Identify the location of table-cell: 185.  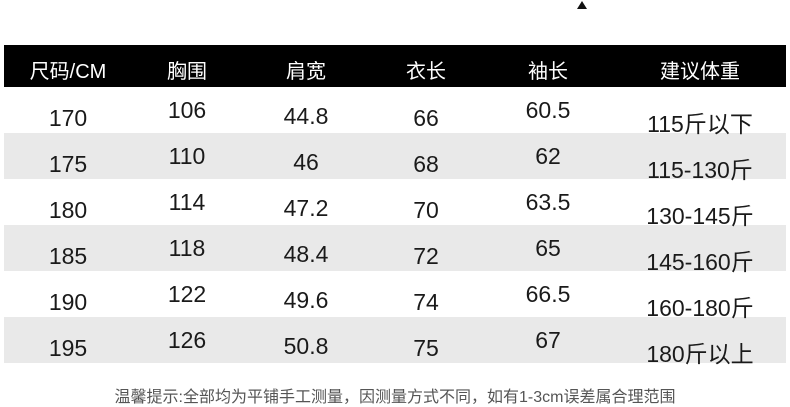
(68, 248).